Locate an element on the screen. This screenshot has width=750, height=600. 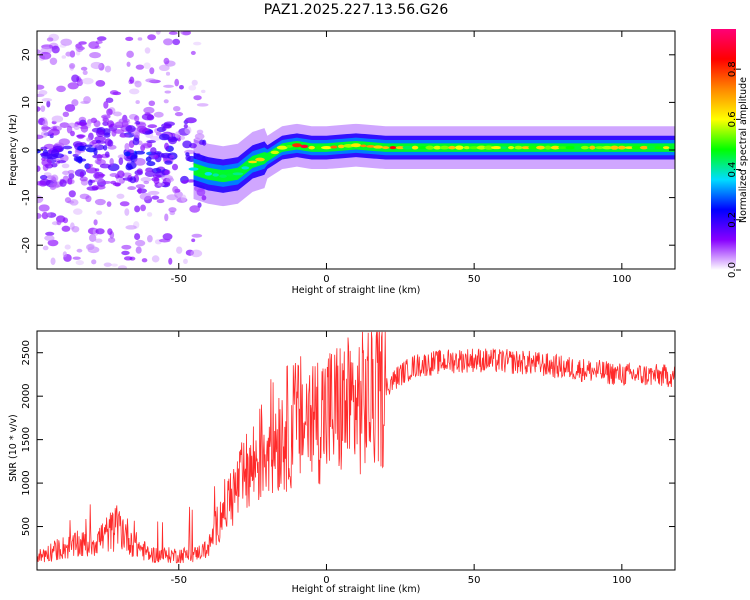
y-tick-label: 1500 is located at coordinates (26, 439).